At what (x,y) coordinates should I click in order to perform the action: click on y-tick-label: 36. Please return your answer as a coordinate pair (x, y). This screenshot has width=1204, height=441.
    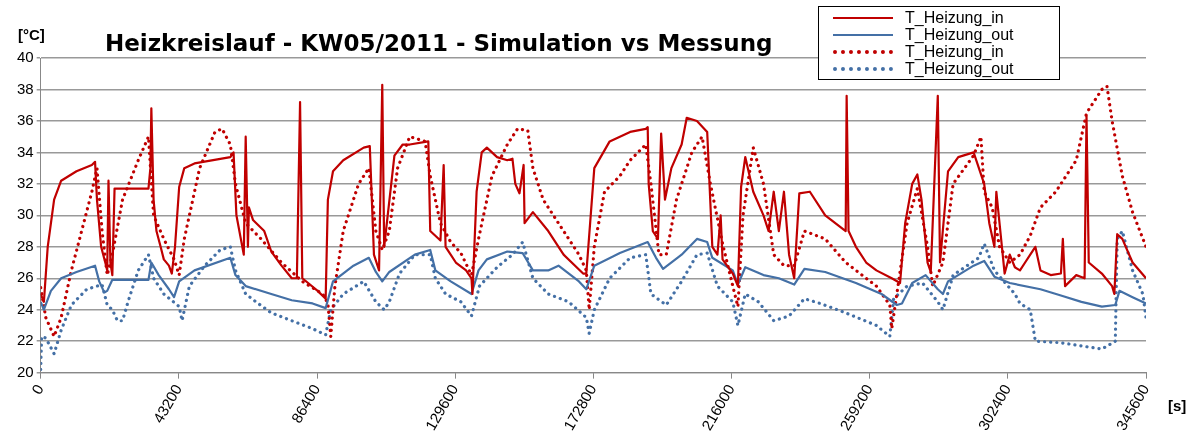
    Looking at the image, I should click on (25, 120).